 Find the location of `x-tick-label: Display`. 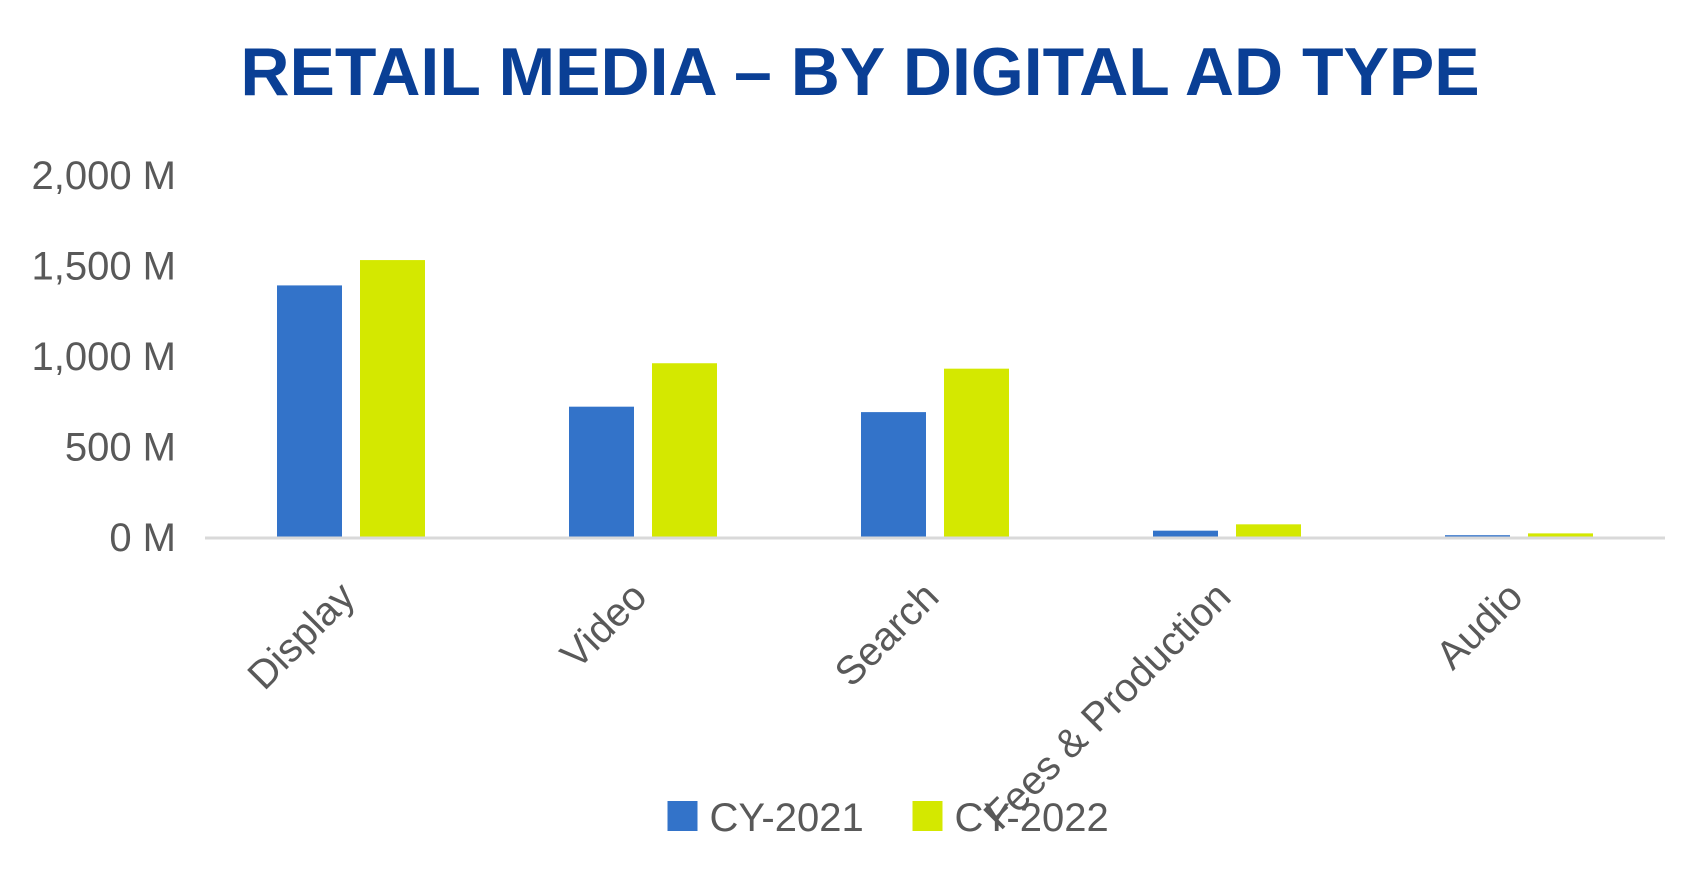

x-tick-label: Display is located at coordinates (302, 636).